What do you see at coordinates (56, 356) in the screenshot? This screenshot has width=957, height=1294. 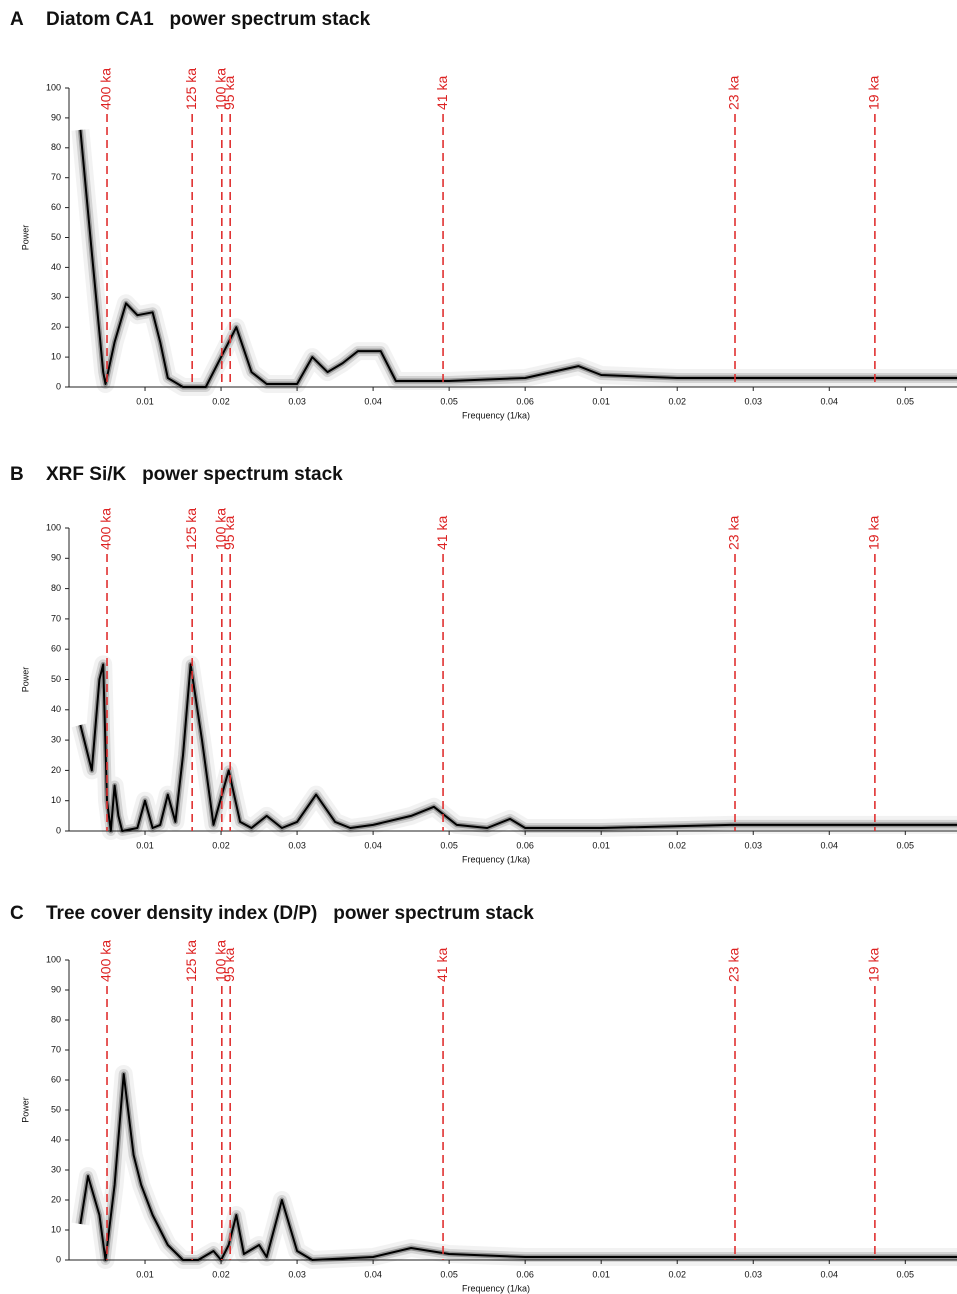 I see `y-tick-label: 10` at bounding box center [56, 356].